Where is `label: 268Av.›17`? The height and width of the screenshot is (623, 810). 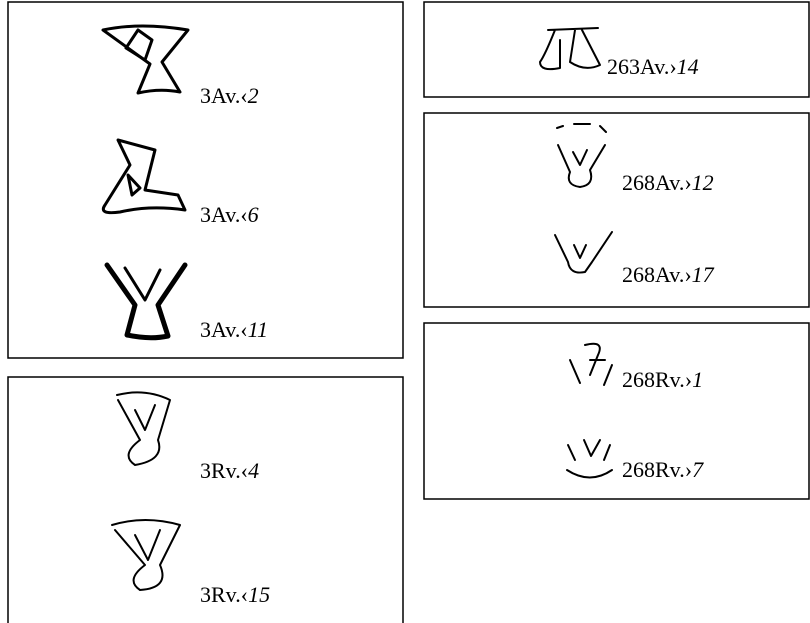
label: 268Av.›17 is located at coordinates (668, 274).